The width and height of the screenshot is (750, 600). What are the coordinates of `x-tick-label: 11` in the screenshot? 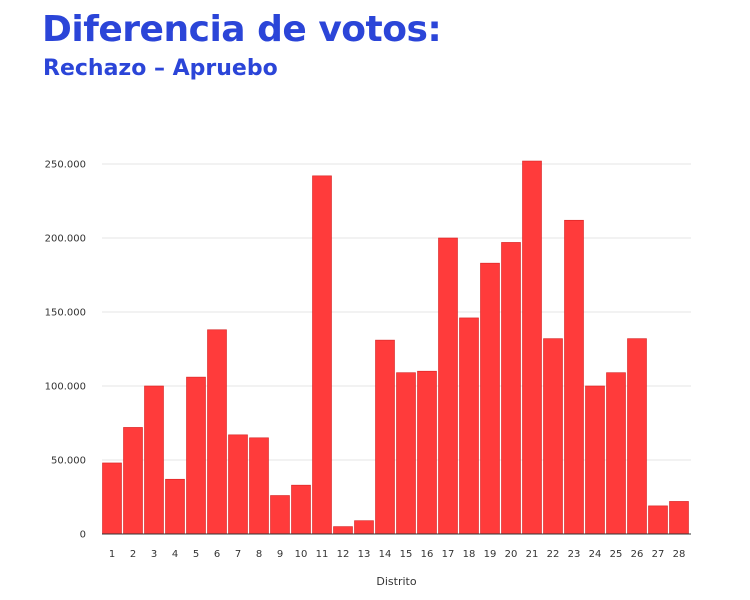 It's located at (322, 554).